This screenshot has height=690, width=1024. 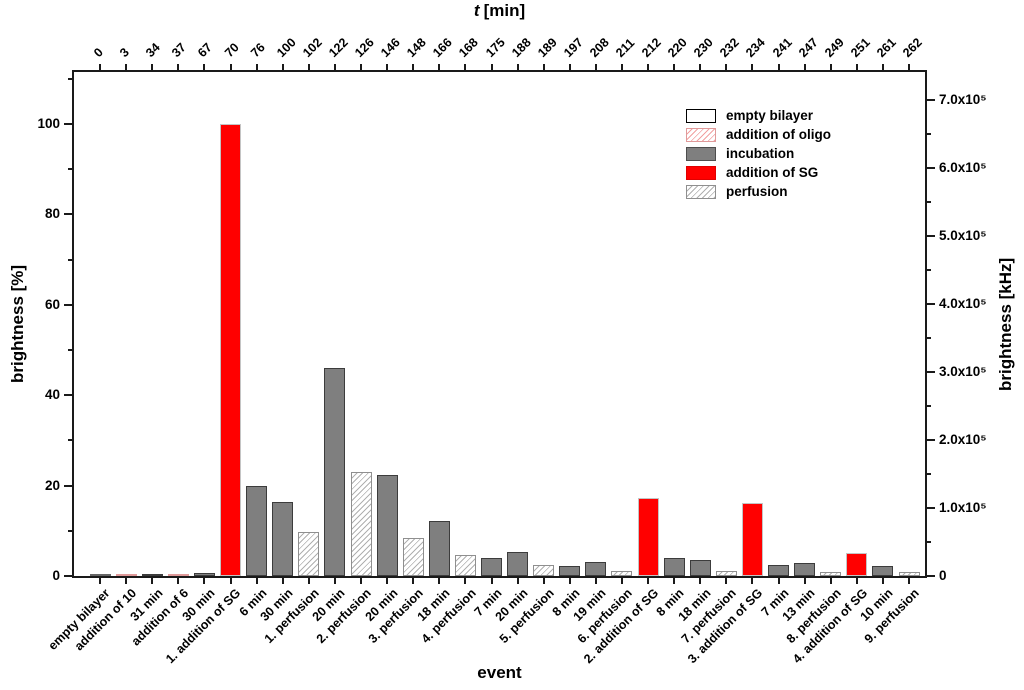 What do you see at coordinates (677, 47) in the screenshot?
I see `top-tick-label: 220` at bounding box center [677, 47].